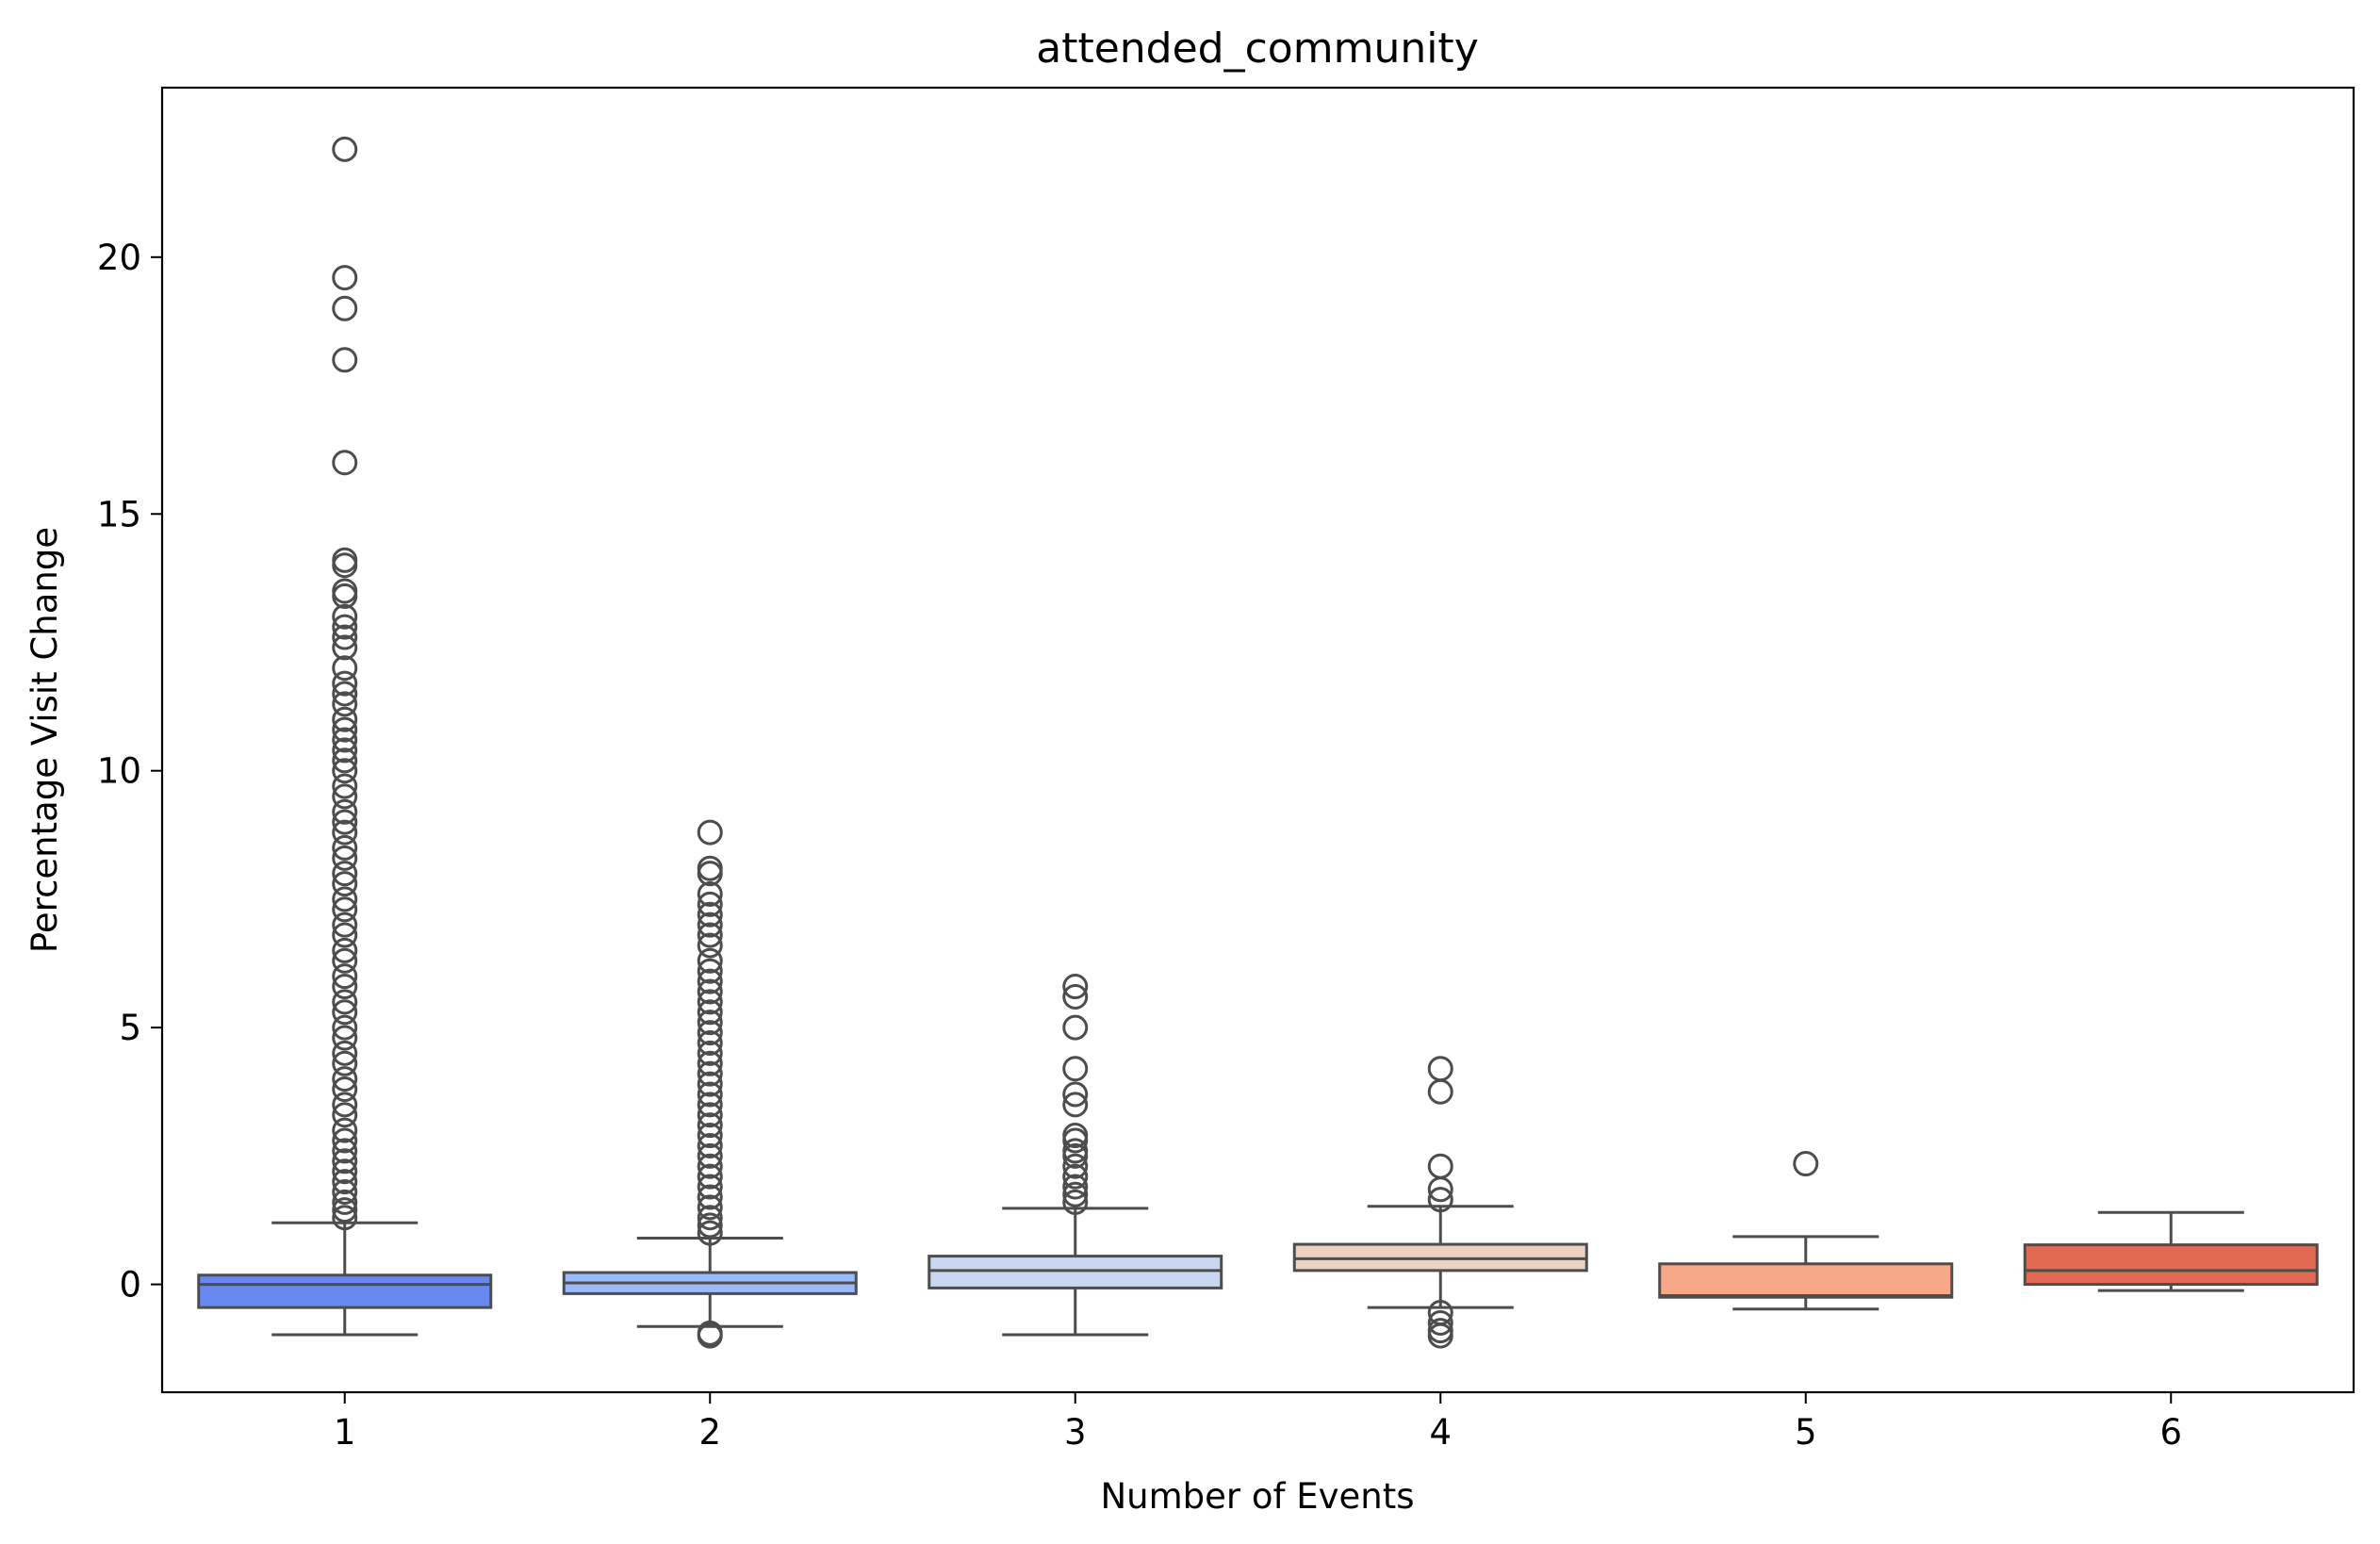  Describe the element at coordinates (1806, 1432) in the screenshot. I see `x-tick-label: 5` at that location.